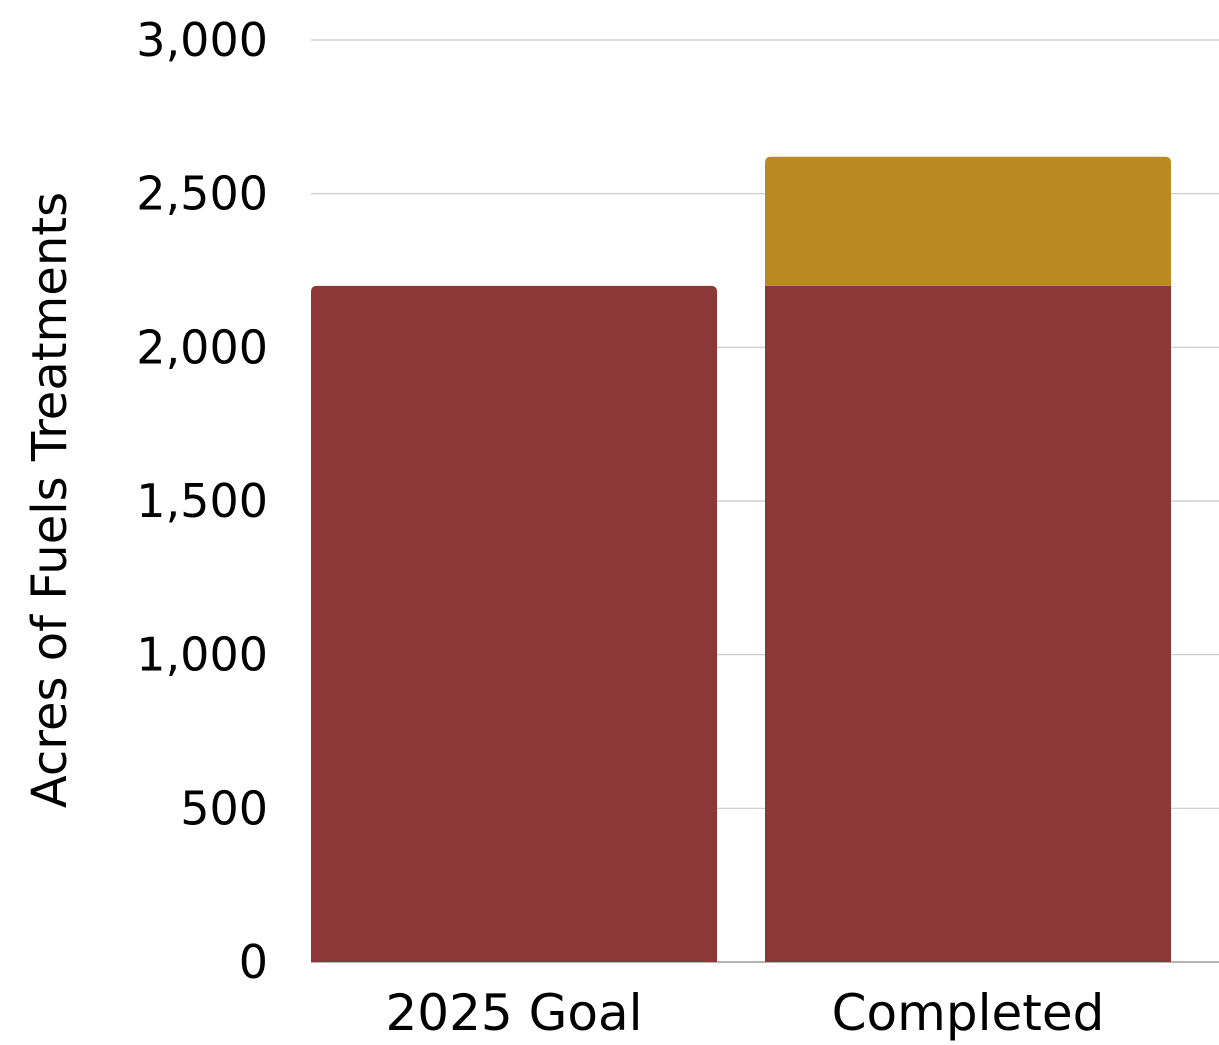 The width and height of the screenshot is (1219, 1045). What do you see at coordinates (224, 808) in the screenshot?
I see `y-tick-label: 500` at bounding box center [224, 808].